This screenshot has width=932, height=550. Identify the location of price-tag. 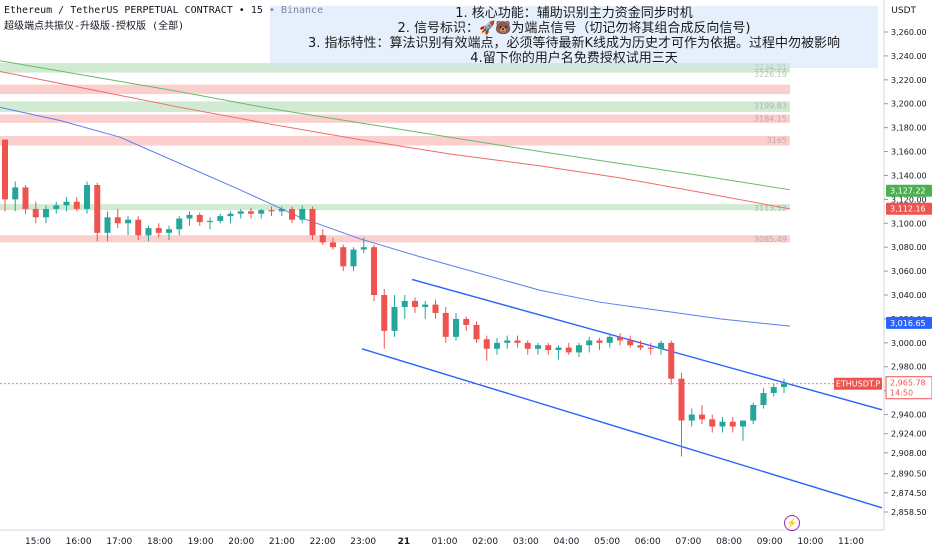
(909, 208).